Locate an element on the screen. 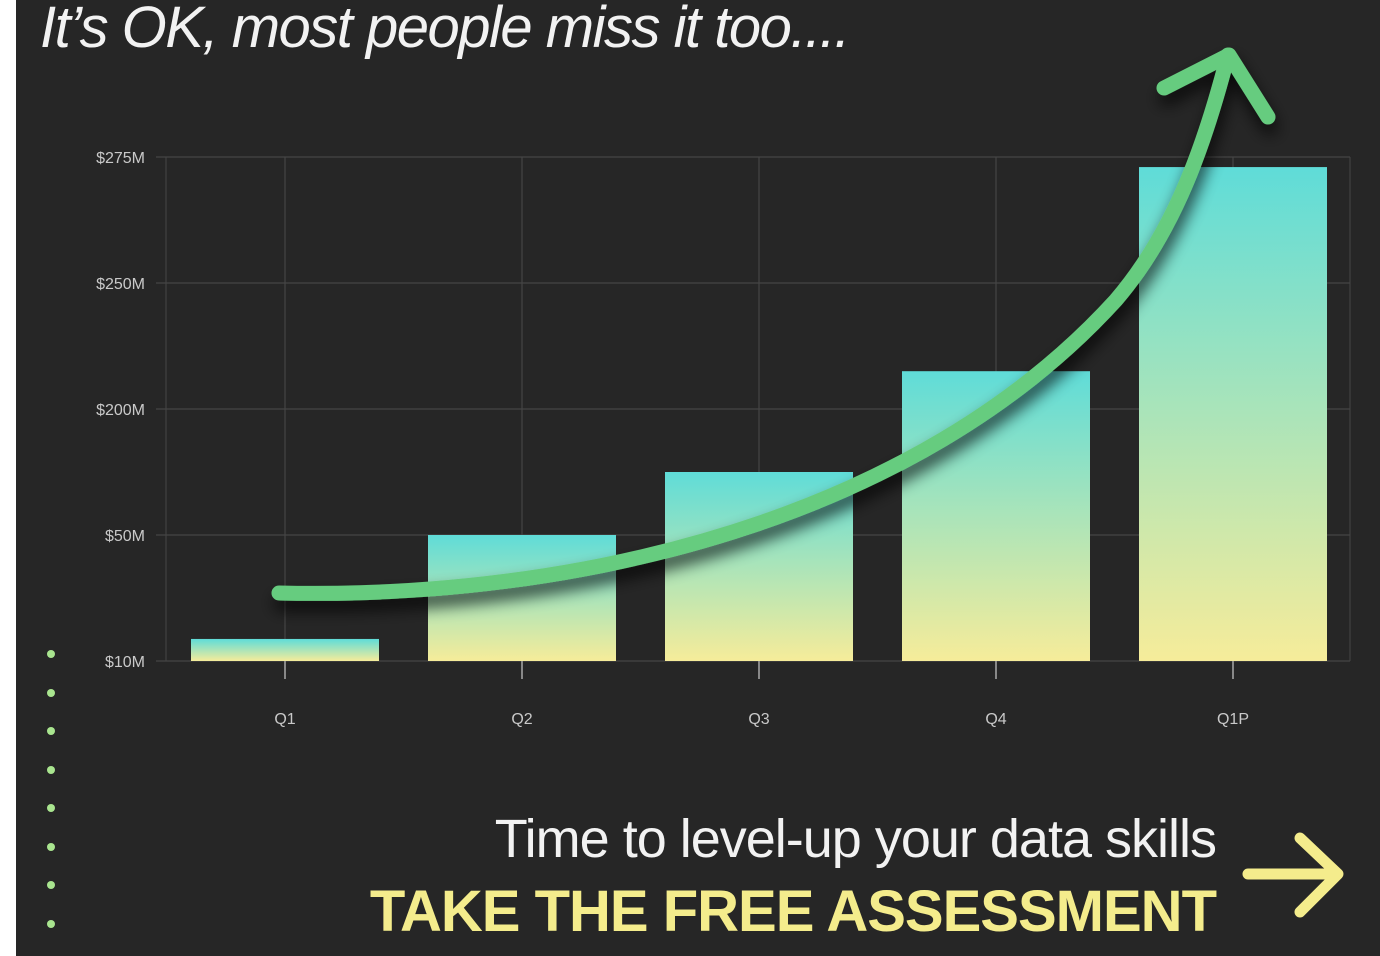 This screenshot has height=956, width=1380. bar-q1p is located at coordinates (1233, 414).